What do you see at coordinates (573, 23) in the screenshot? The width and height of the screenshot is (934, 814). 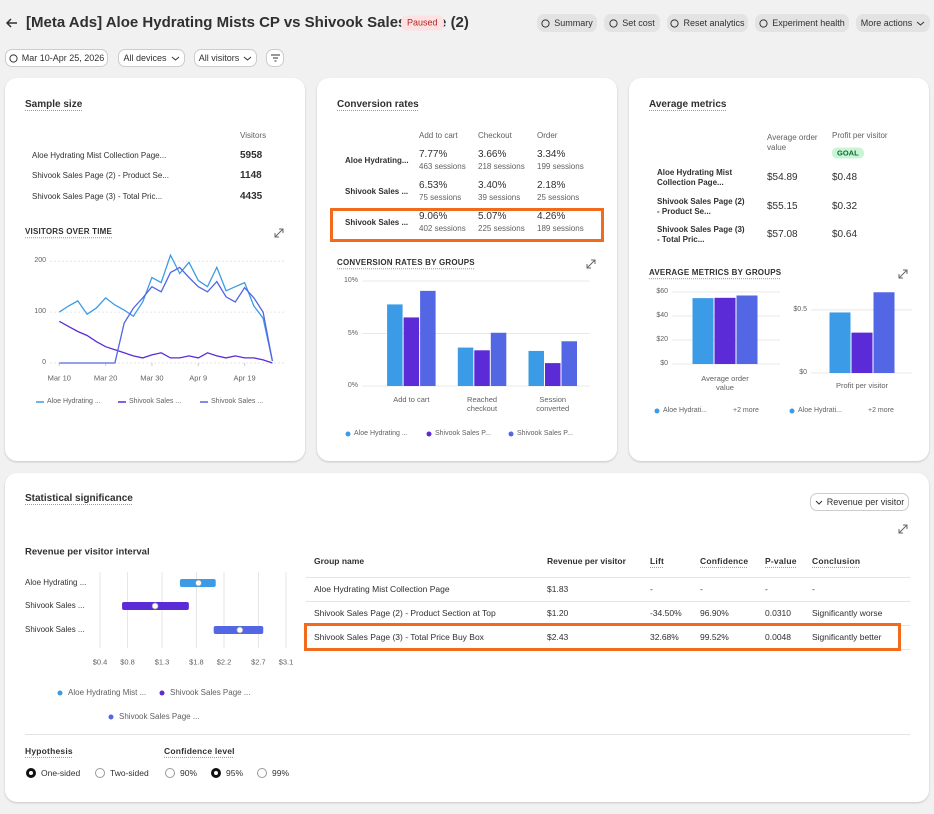 I see `button-label: Summary` at bounding box center [573, 23].